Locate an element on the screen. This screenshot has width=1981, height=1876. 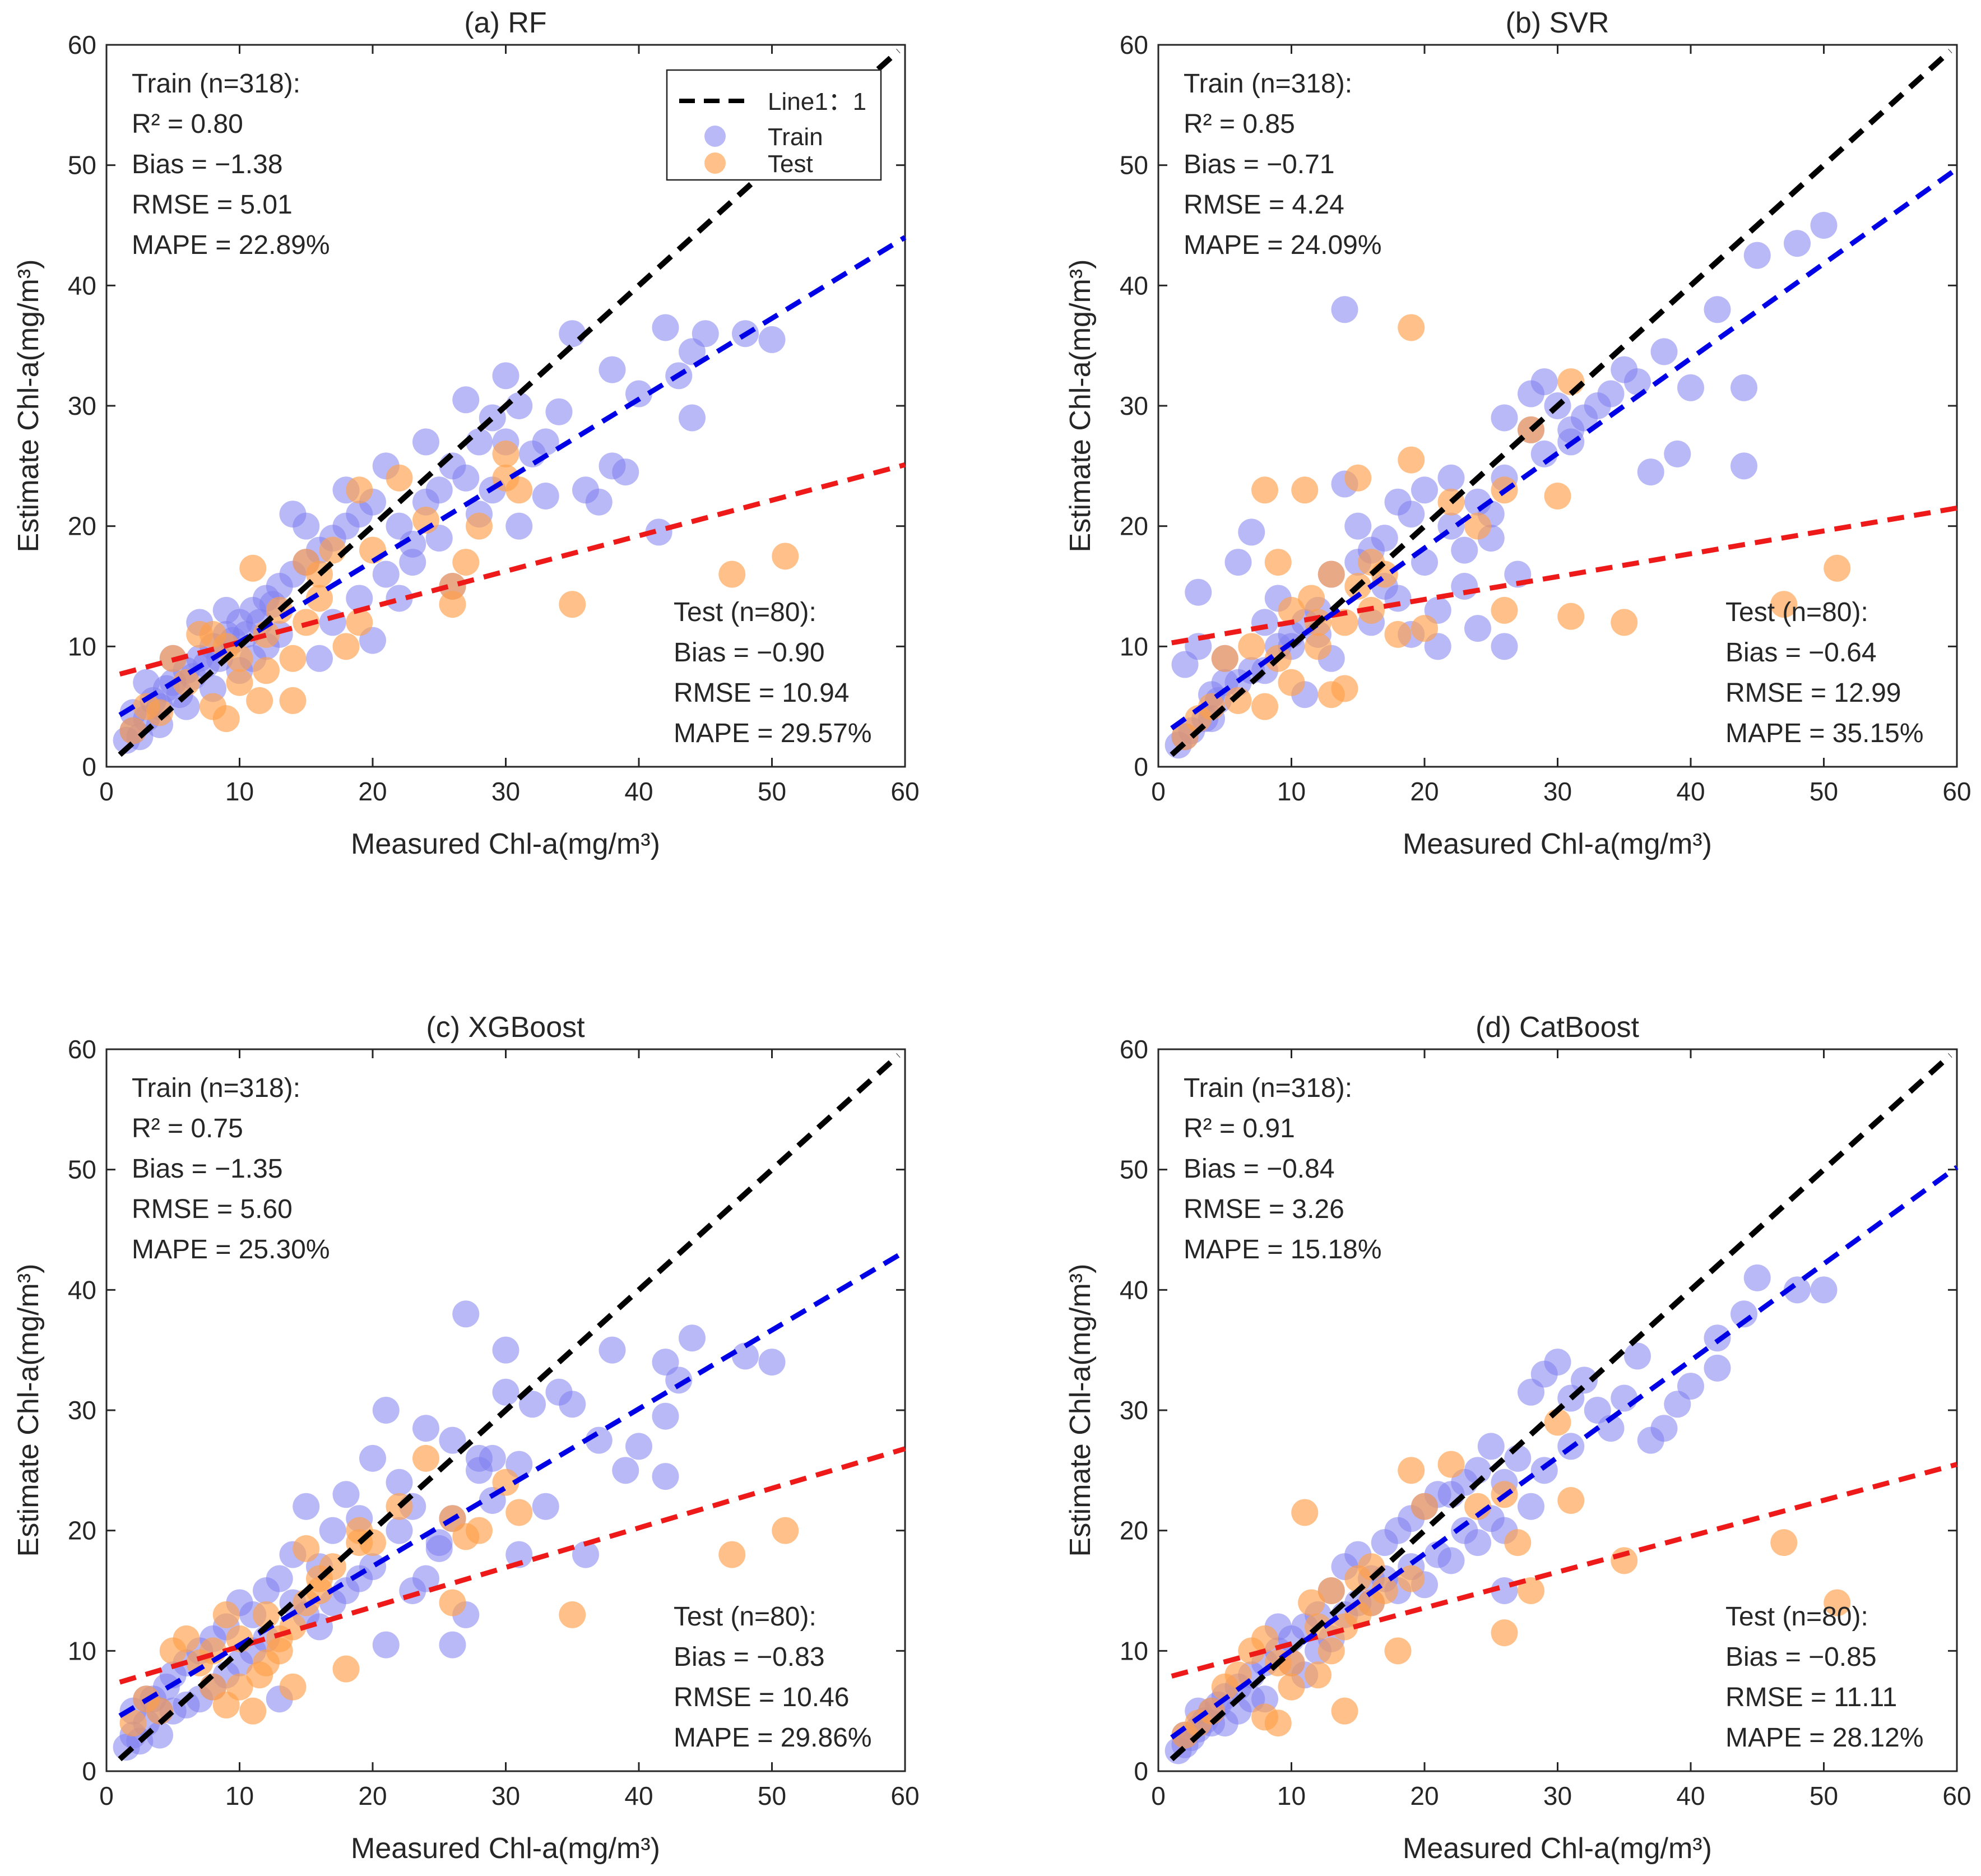
y-tick-label: 30 is located at coordinates (1134, 1410).